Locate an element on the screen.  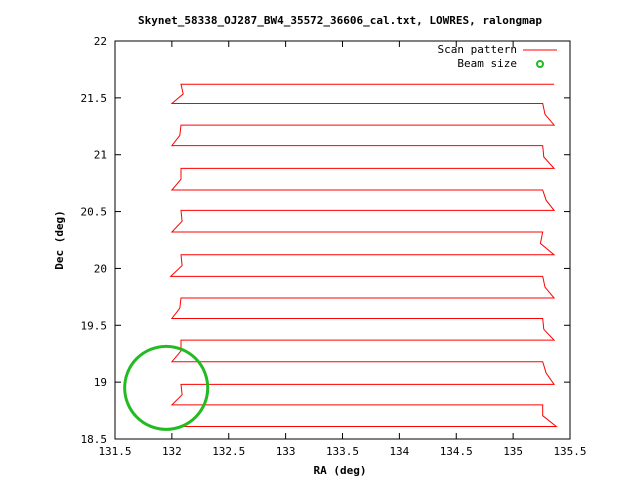
x-tick-label: 133 is located at coordinates (286, 451).